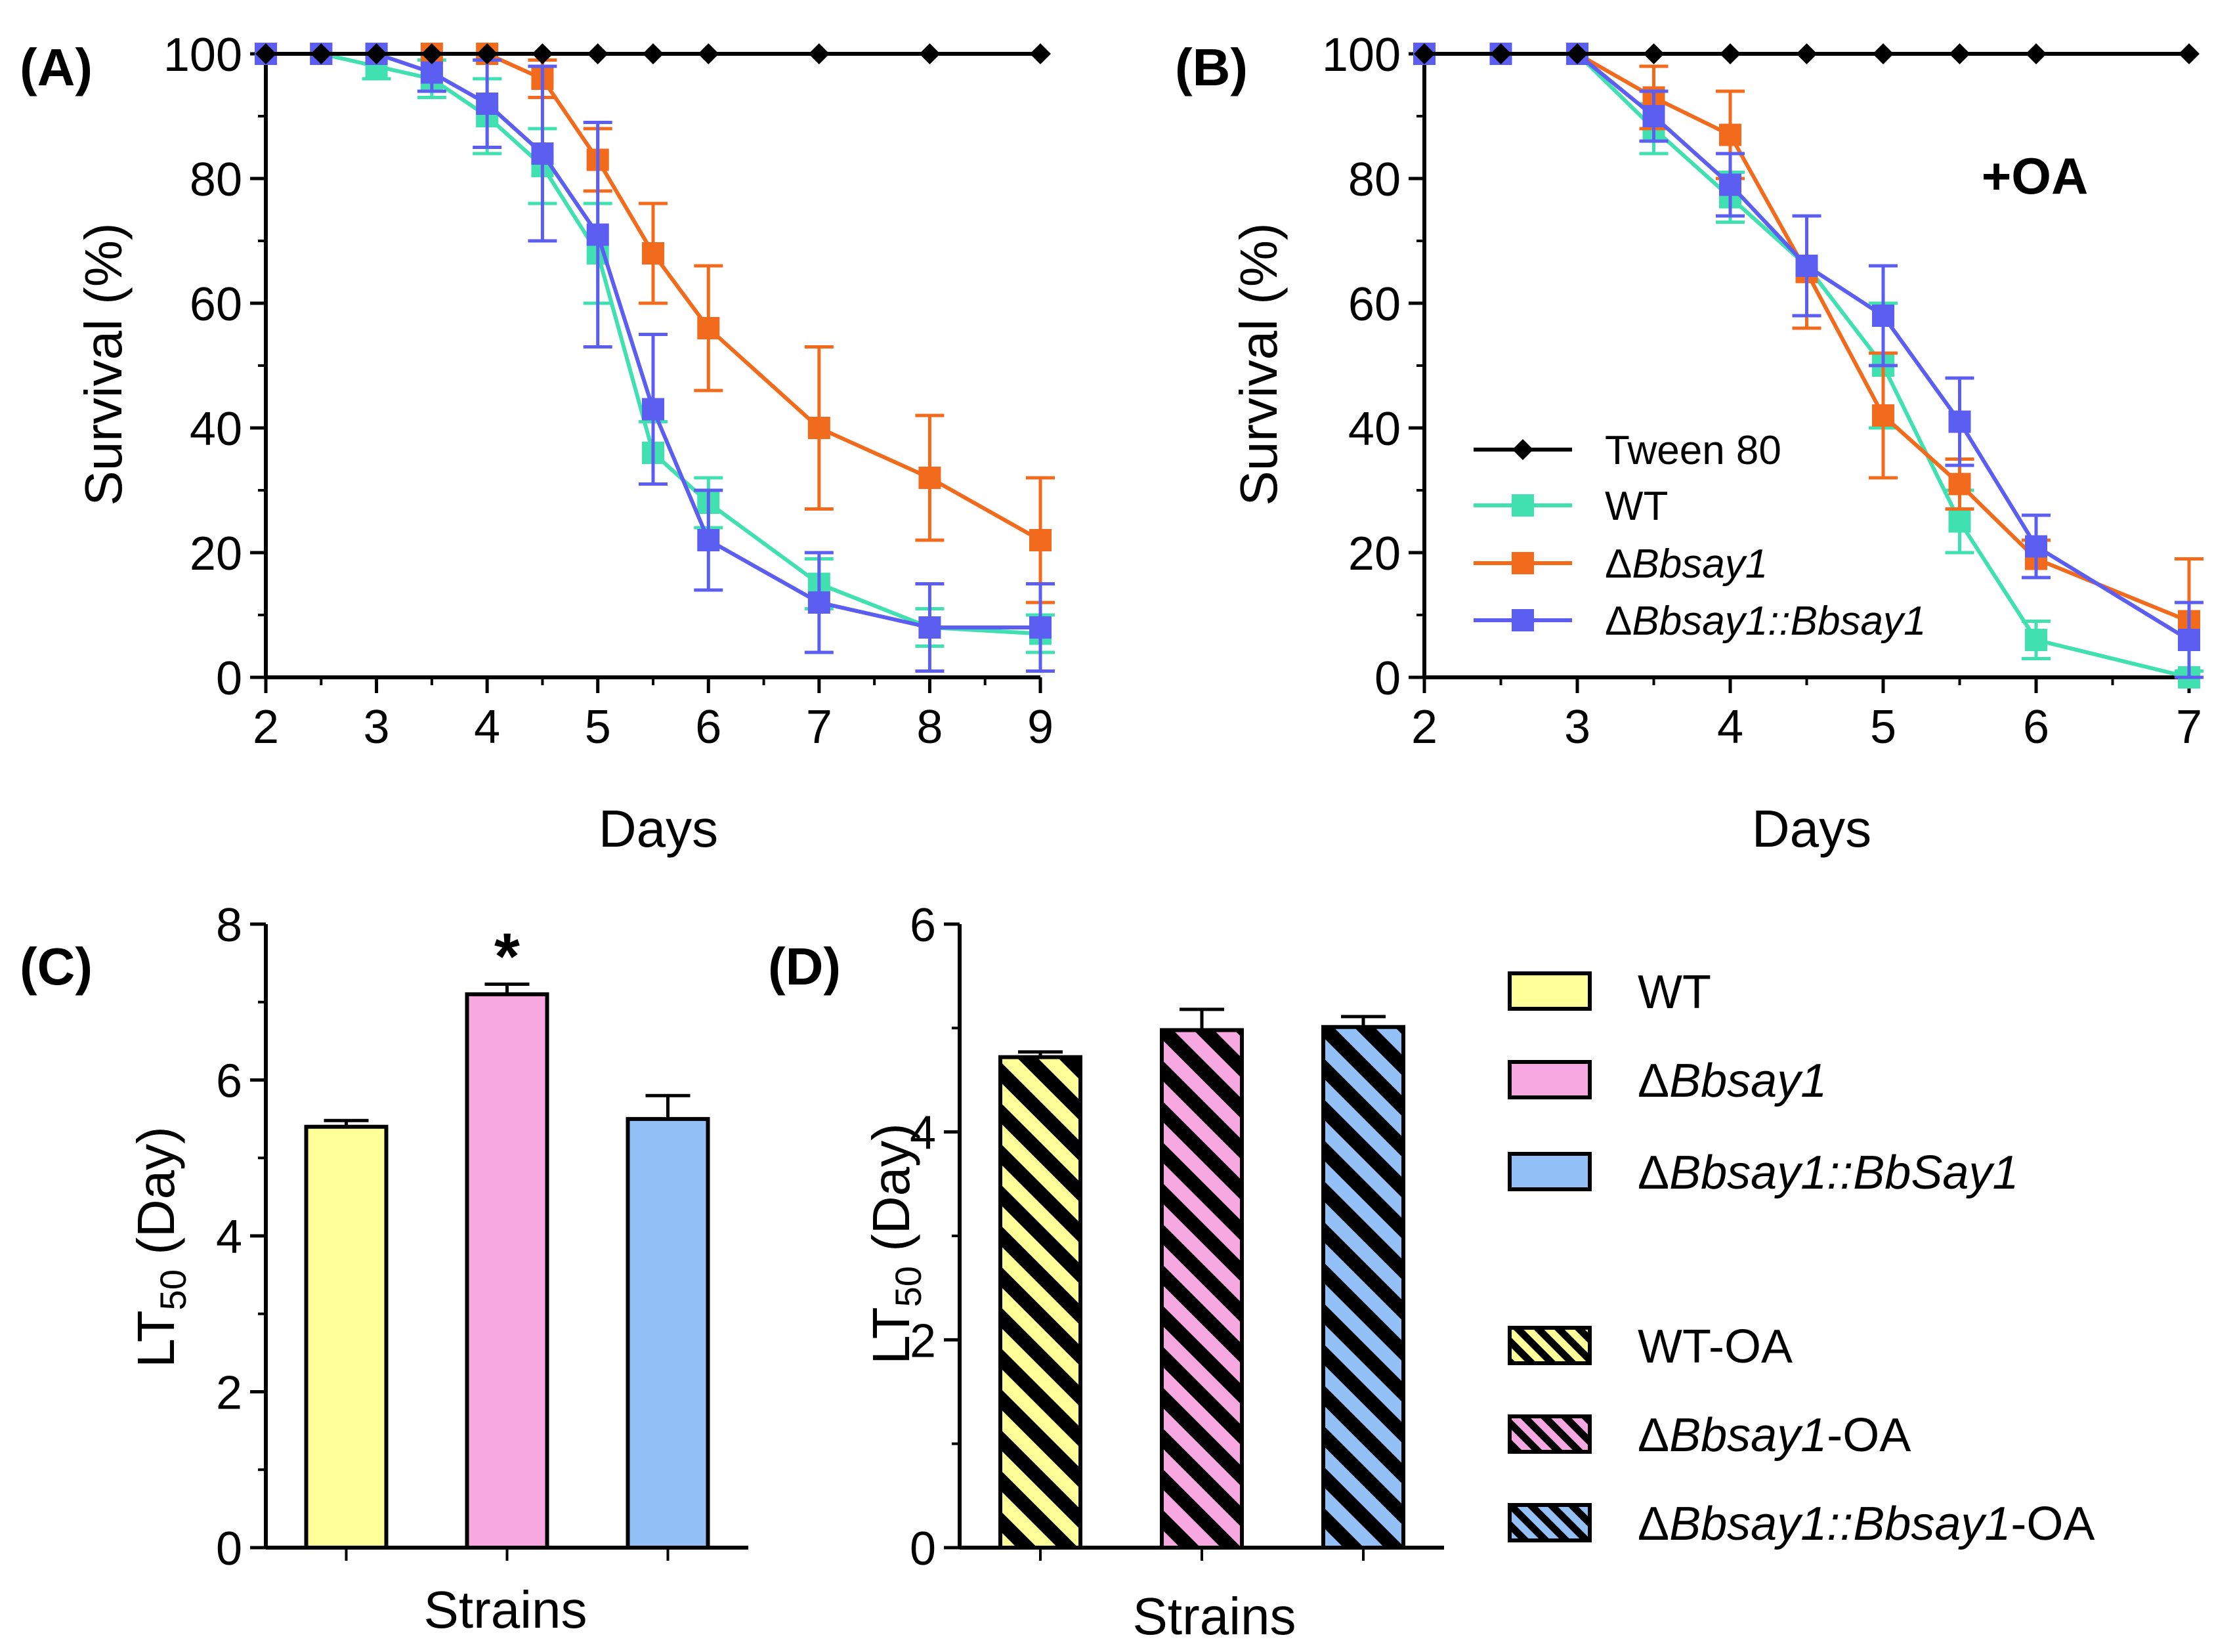  Describe the element at coordinates (1715, 1347) in the screenshot. I see `legend-label-wt-oa: WT-OA` at that location.